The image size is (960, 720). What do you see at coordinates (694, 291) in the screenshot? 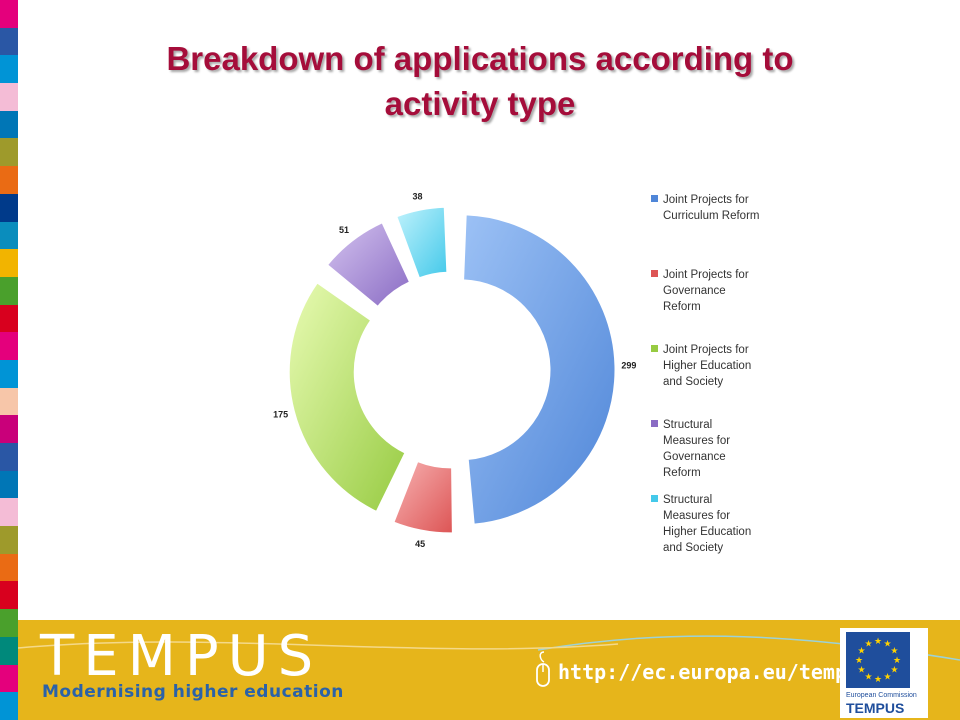
I see `legend-label-2-line-2: Governance` at bounding box center [694, 291].